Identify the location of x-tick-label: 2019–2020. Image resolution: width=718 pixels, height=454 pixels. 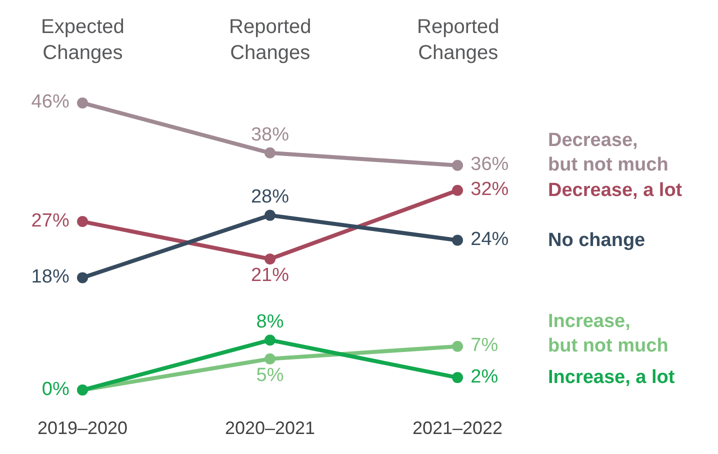
(82, 428).